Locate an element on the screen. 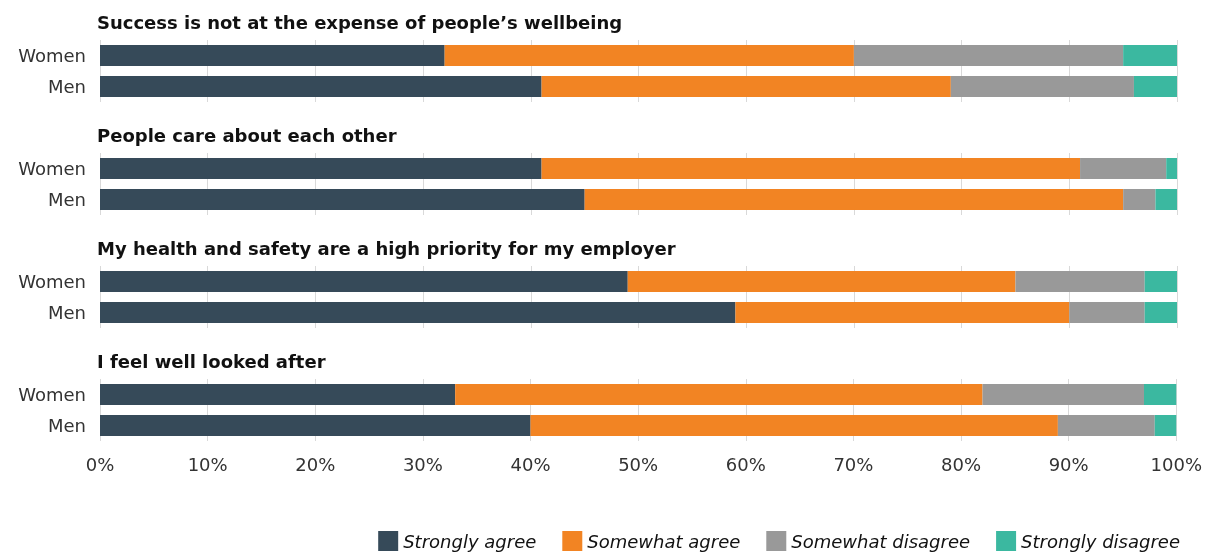 The image size is (1205, 558). x-tick-label: 100% is located at coordinates (1176, 464).